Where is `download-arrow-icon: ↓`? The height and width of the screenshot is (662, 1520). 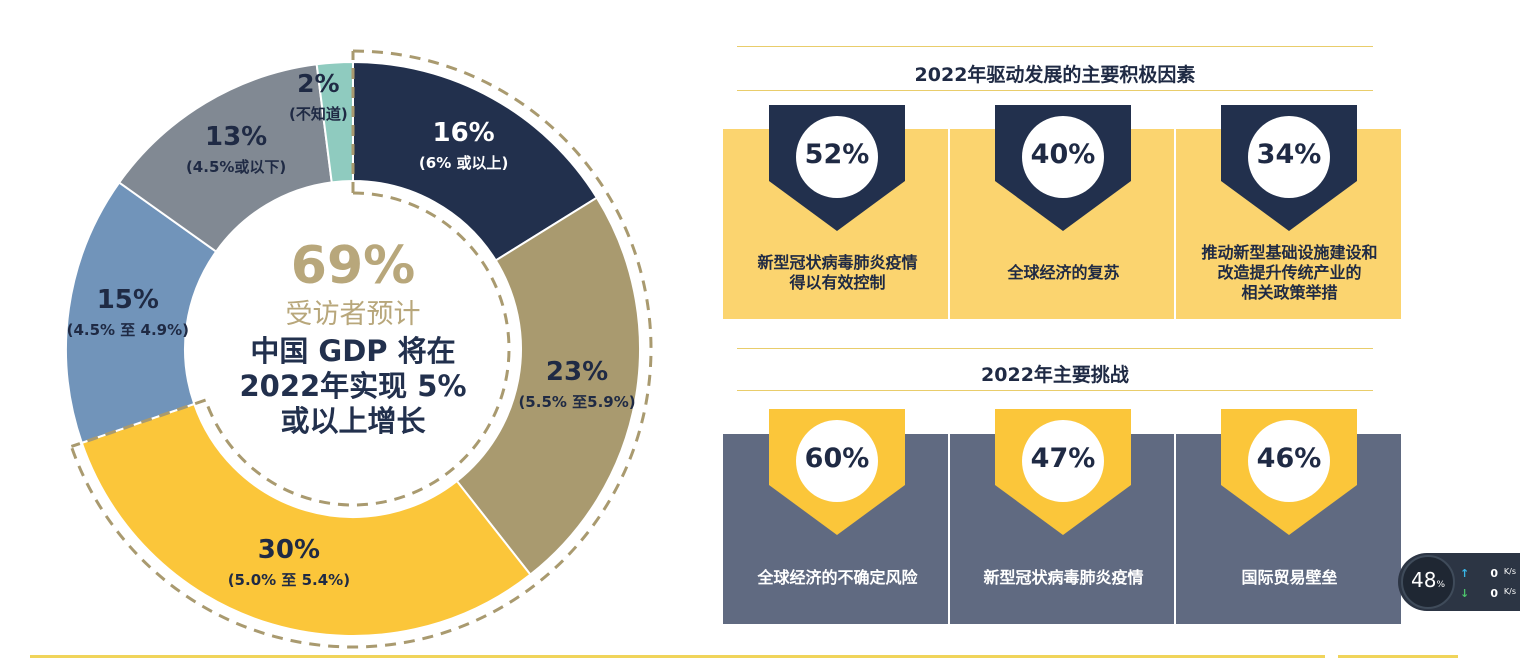
download-arrow-icon: ↓ is located at coordinates (1465, 593).